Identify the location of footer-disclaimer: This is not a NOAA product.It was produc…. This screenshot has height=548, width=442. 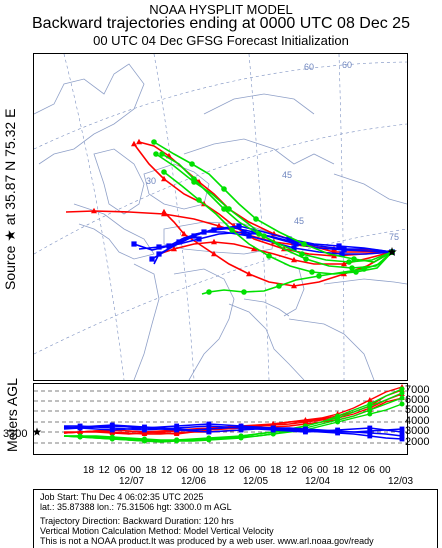
(207, 541).